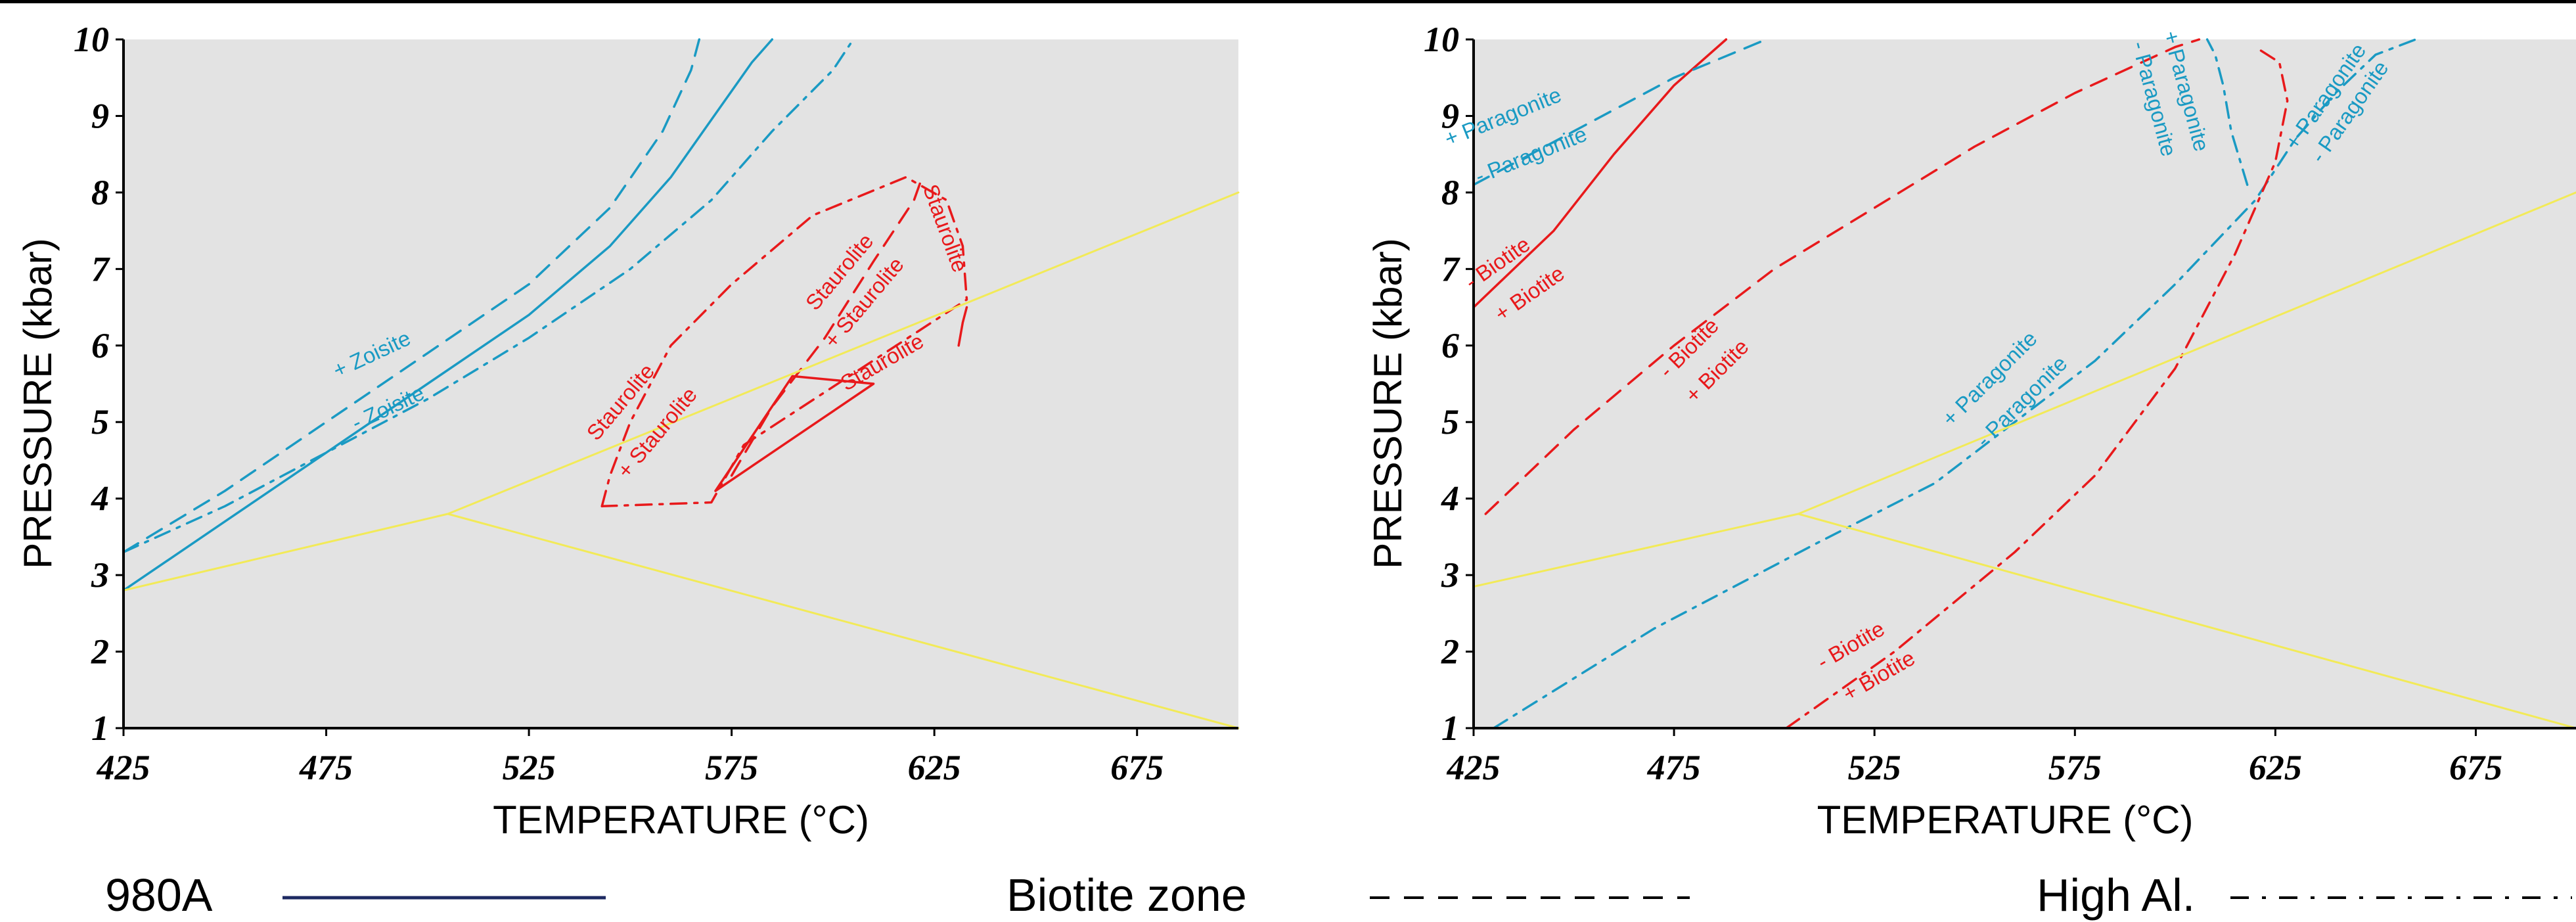  I want to click on legend-label-biotite-zone: Biotite zone, so click(1126, 895).